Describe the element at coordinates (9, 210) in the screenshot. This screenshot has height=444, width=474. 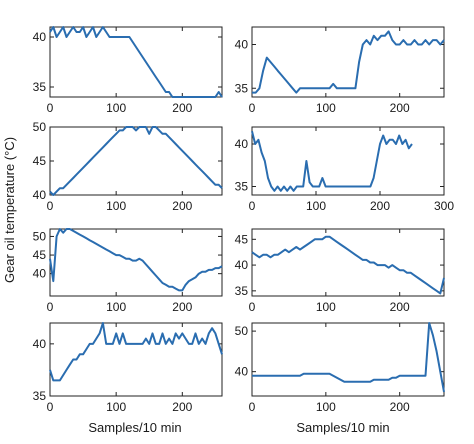
I see `y-axis-label: Gear oil temperature (°C)` at that location.